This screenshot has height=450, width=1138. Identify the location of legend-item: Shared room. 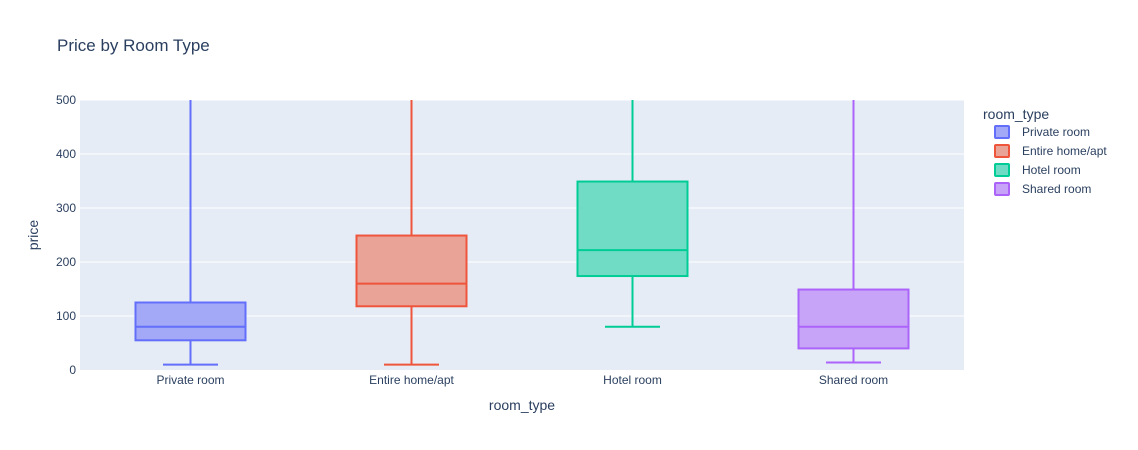
(1042, 189).